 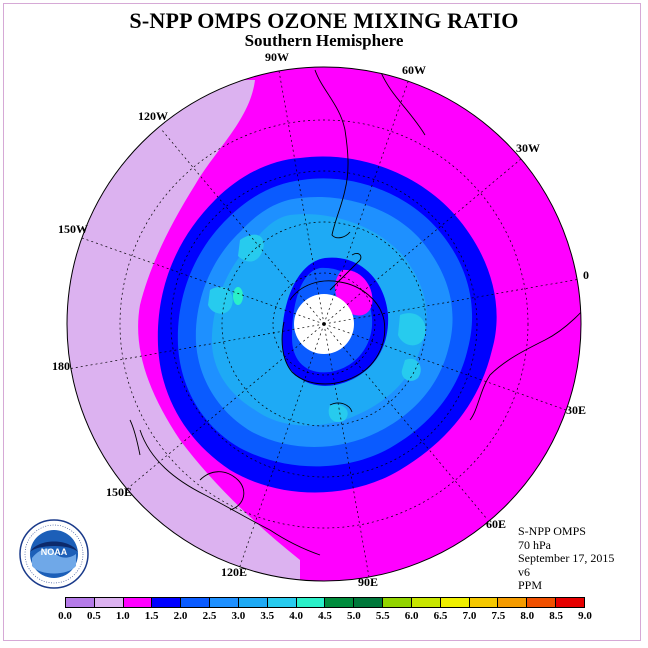 What do you see at coordinates (238, 296) in the screenshot?
I see `vortex-aqua-spot` at bounding box center [238, 296].